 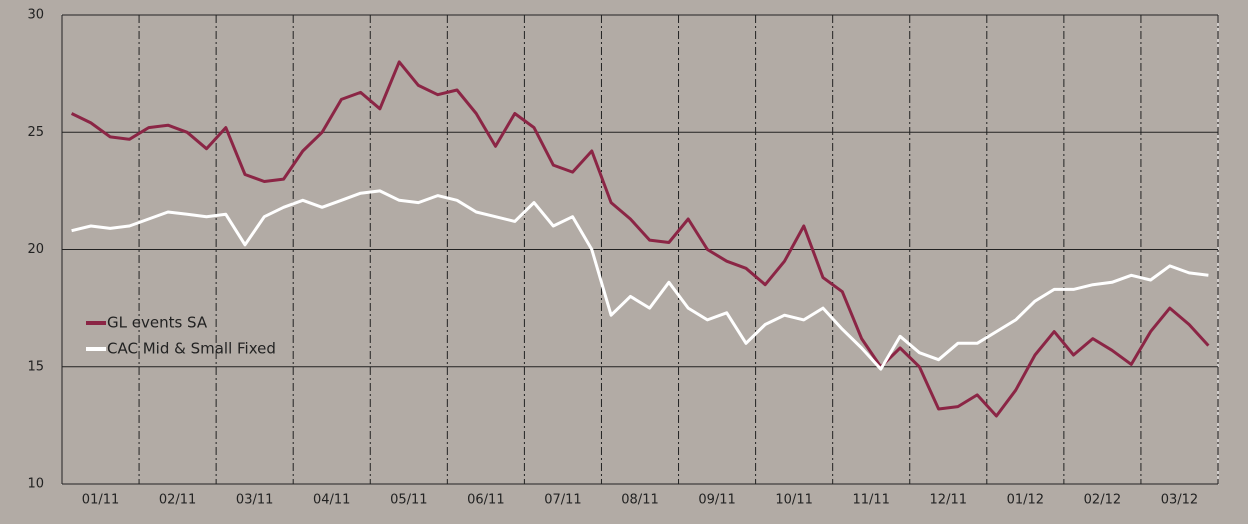 What do you see at coordinates (191, 349) in the screenshot?
I see `legend-label: CAC Mid & Small Fixed` at bounding box center [191, 349].